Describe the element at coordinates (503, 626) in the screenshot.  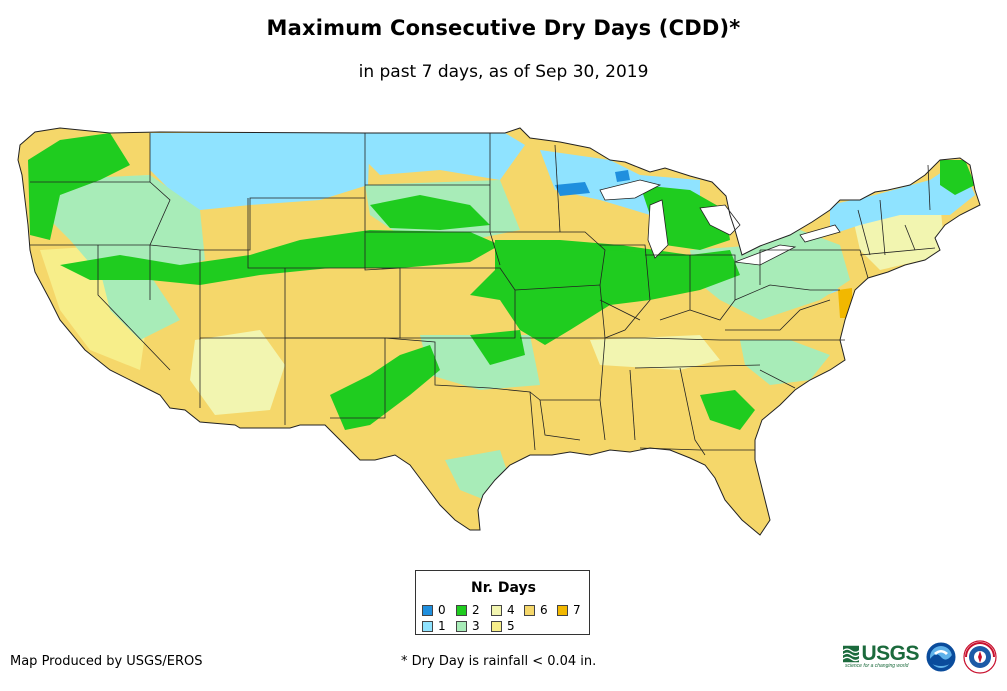
I see `legend-item-5: 5` at that location.